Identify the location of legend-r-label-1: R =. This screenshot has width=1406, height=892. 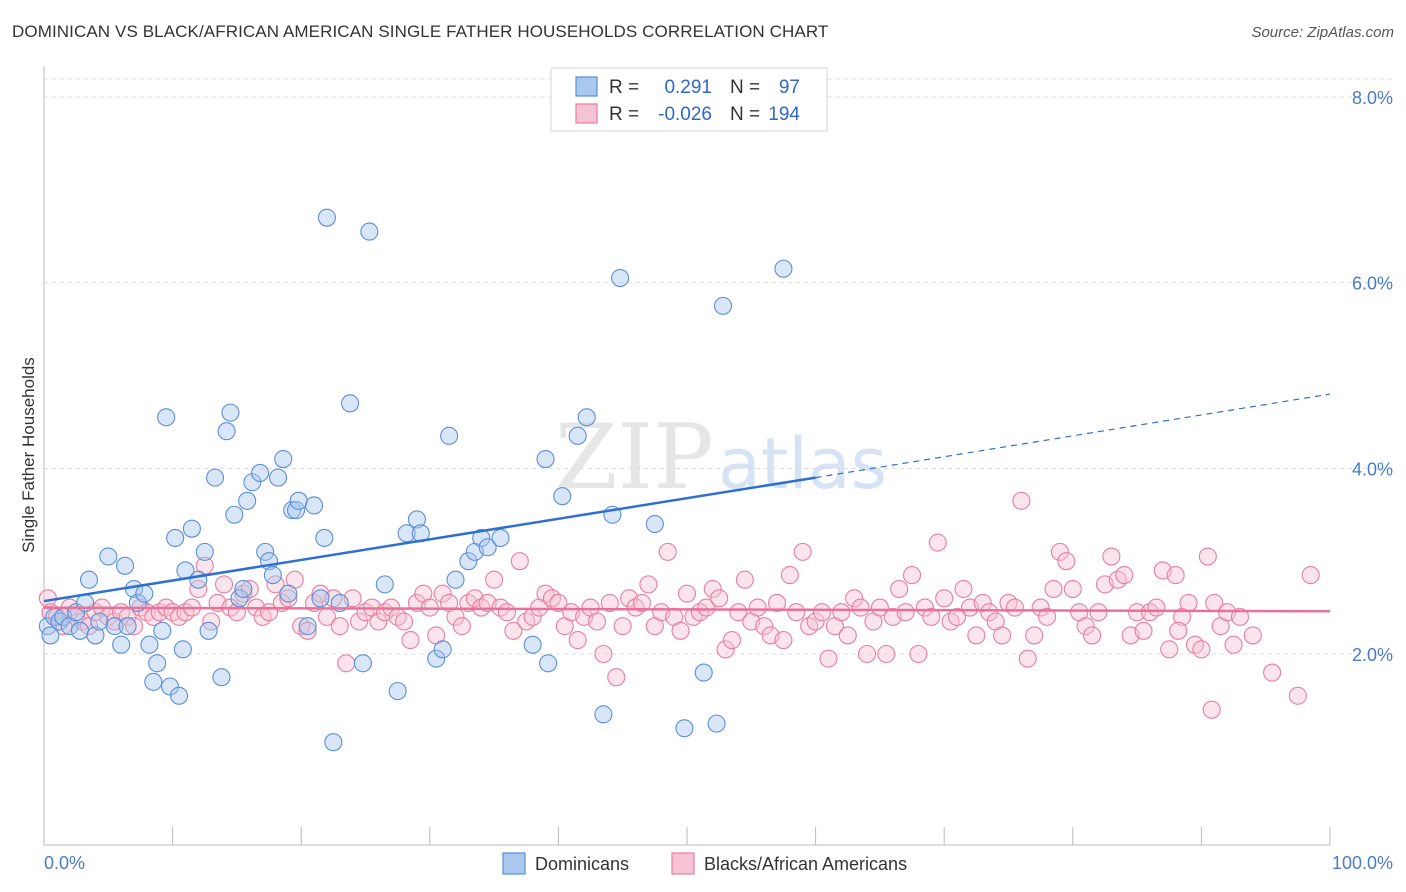
(624, 87).